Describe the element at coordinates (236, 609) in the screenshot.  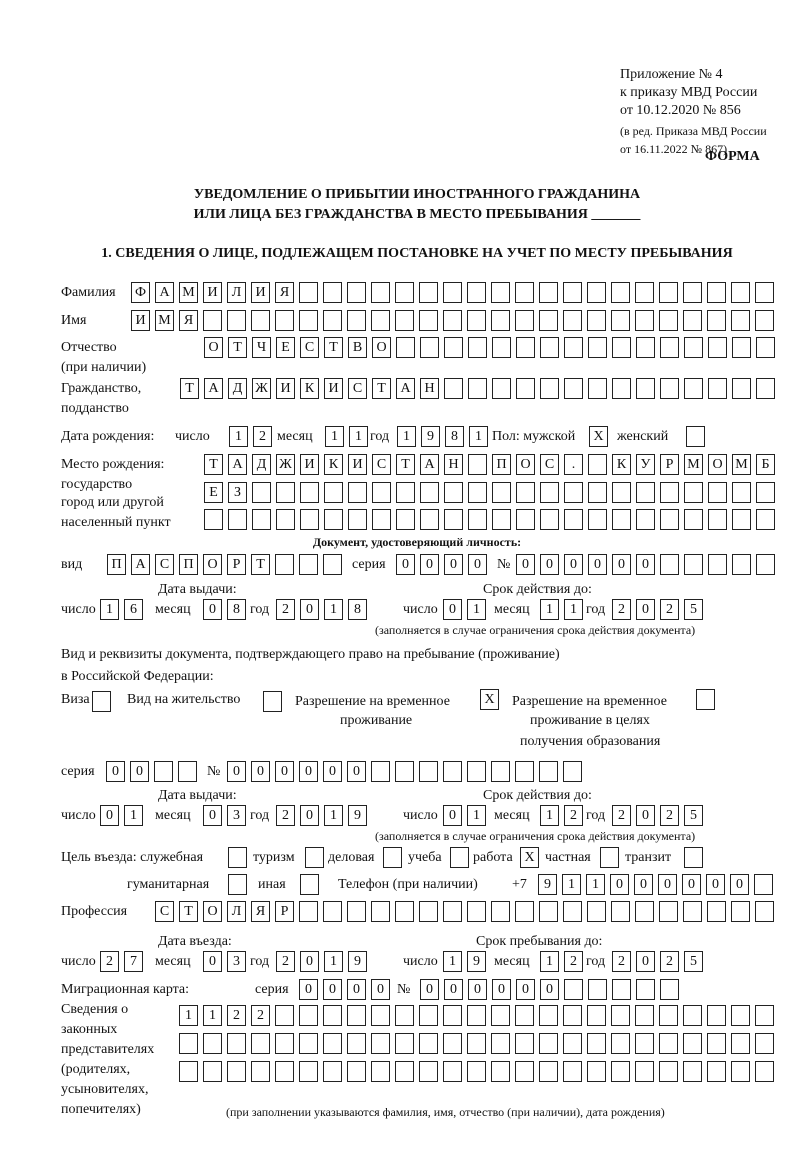
I see `char-cell: 8` at that location.